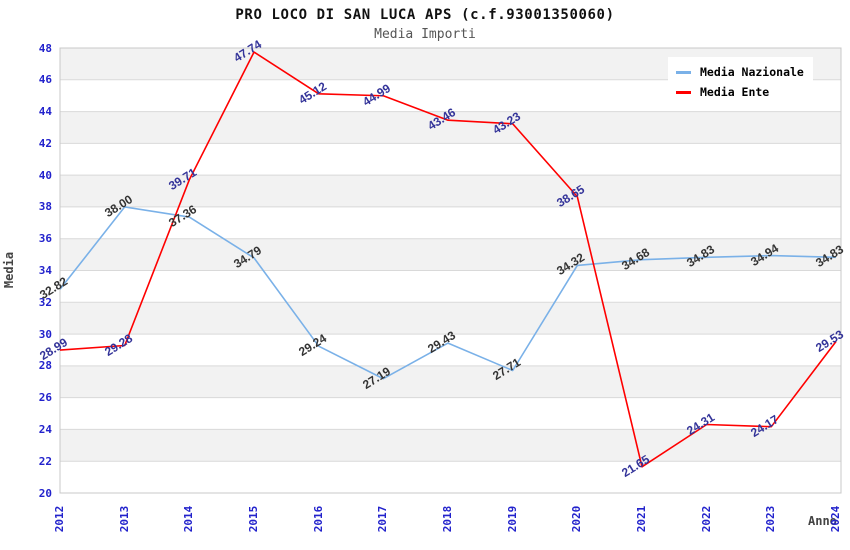 The width and height of the screenshot is (850, 550). What do you see at coordinates (447, 519) in the screenshot?
I see `x-tick-label: 2018` at bounding box center [447, 519].